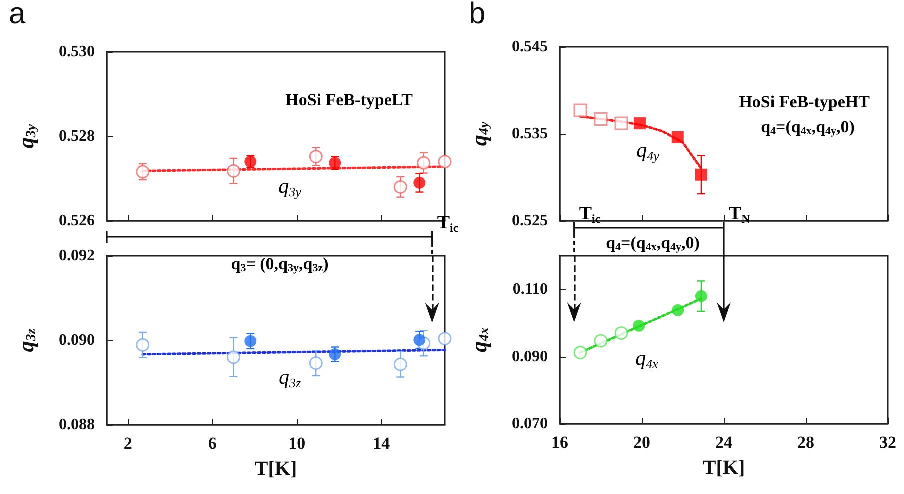  I want to click on y-tick-label: 0.088, so click(77, 425).